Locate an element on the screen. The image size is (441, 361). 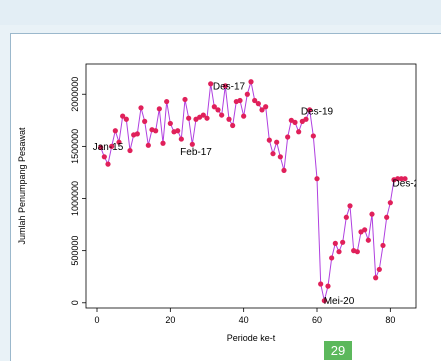
annotation-label: Des-17 is located at coordinates (229, 86).